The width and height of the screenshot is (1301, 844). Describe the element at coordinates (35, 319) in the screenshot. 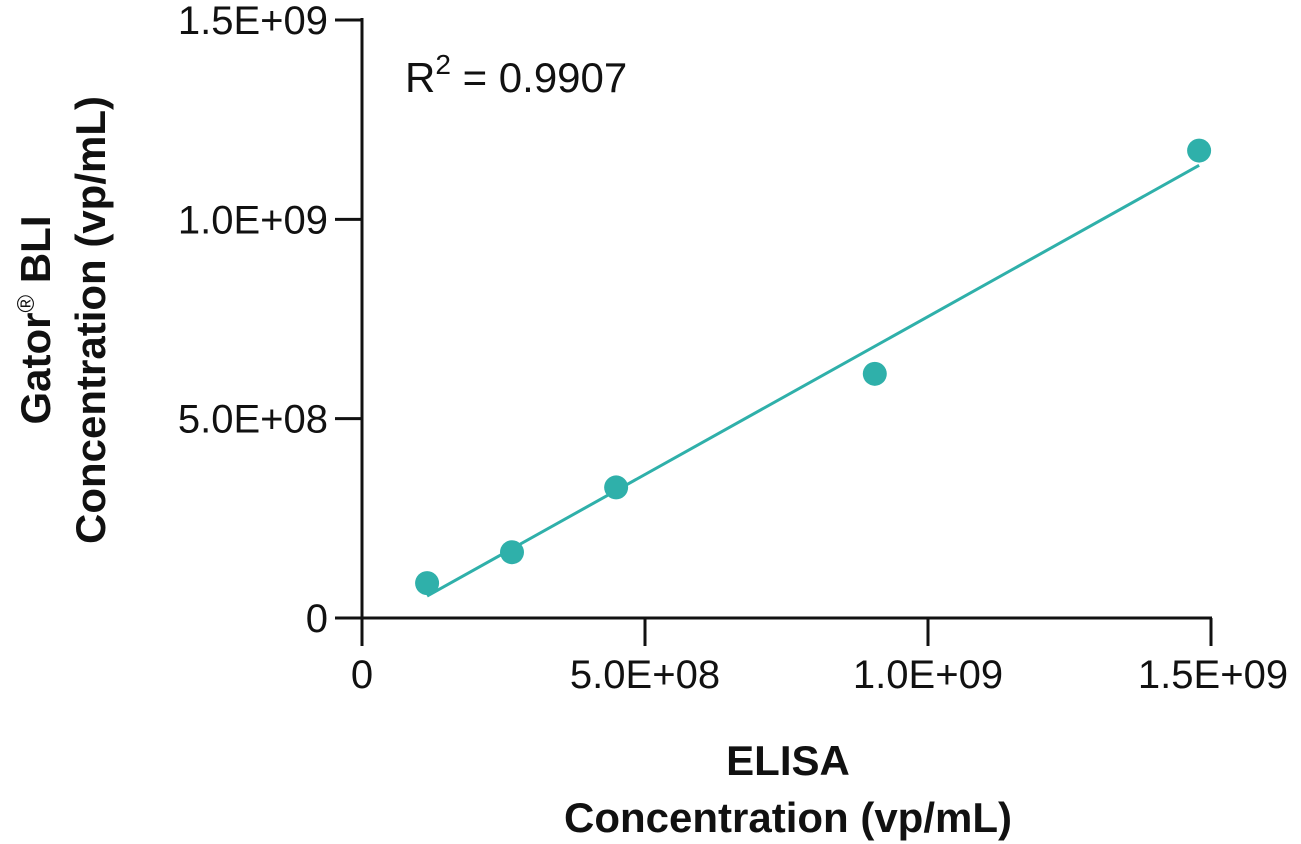

I see `y-axis-title-line1: Gator® BLI` at that location.